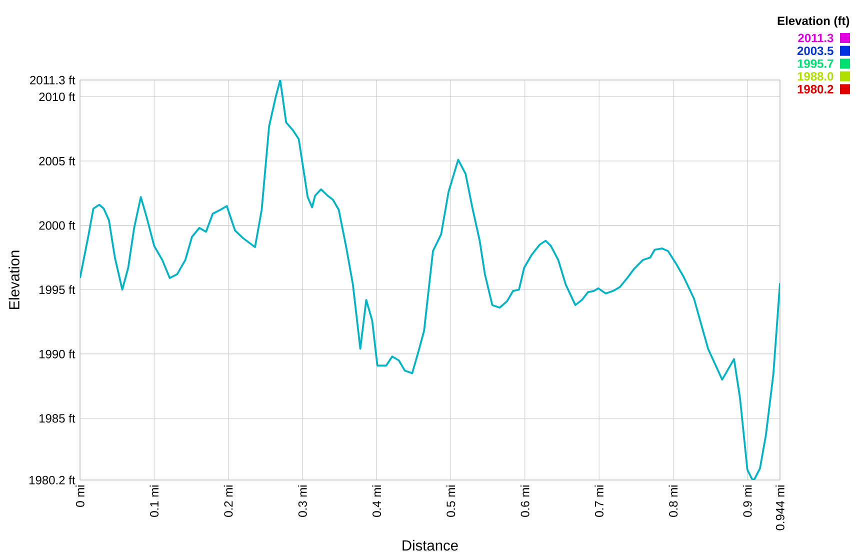 This screenshot has height=560, width=860. I want to click on y-tick-label: 2011.3 ft, so click(53, 80).